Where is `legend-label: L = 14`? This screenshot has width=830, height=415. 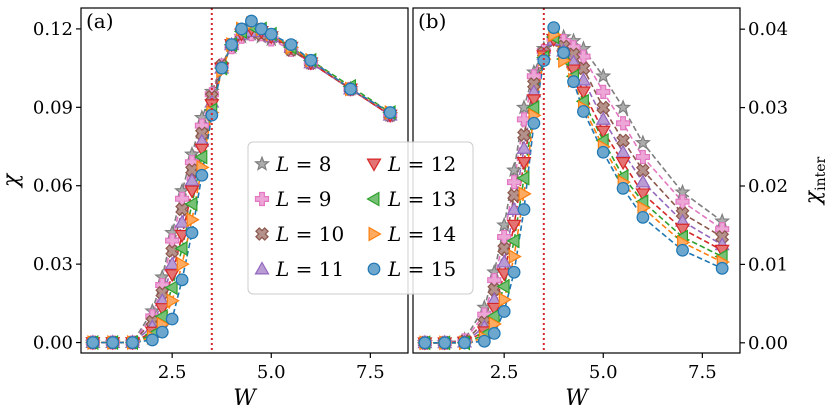 legend-label: L = 14 is located at coordinates (421, 234).